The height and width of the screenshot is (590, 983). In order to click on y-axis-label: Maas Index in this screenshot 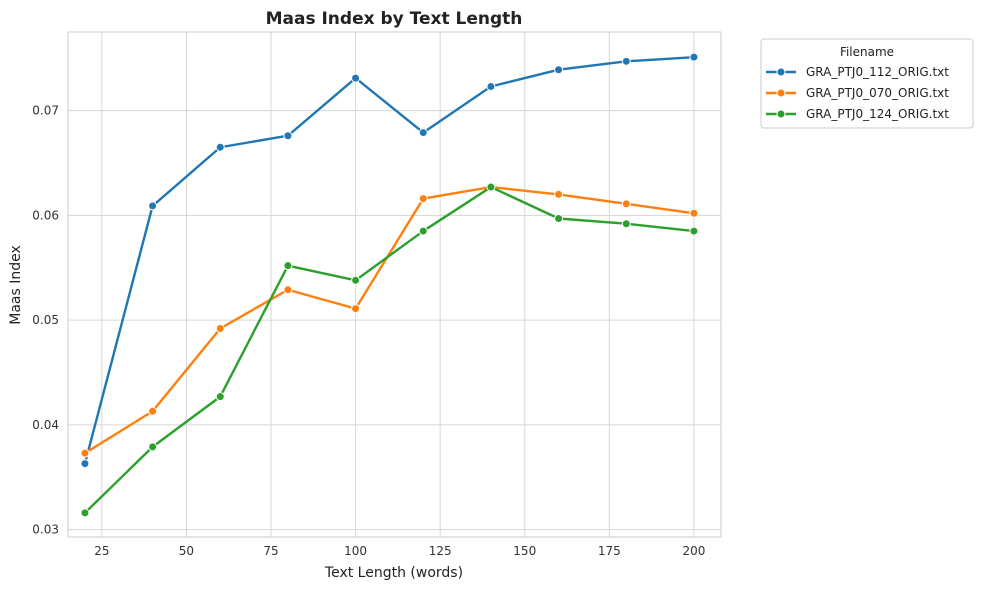, I will do `click(16, 285)`.